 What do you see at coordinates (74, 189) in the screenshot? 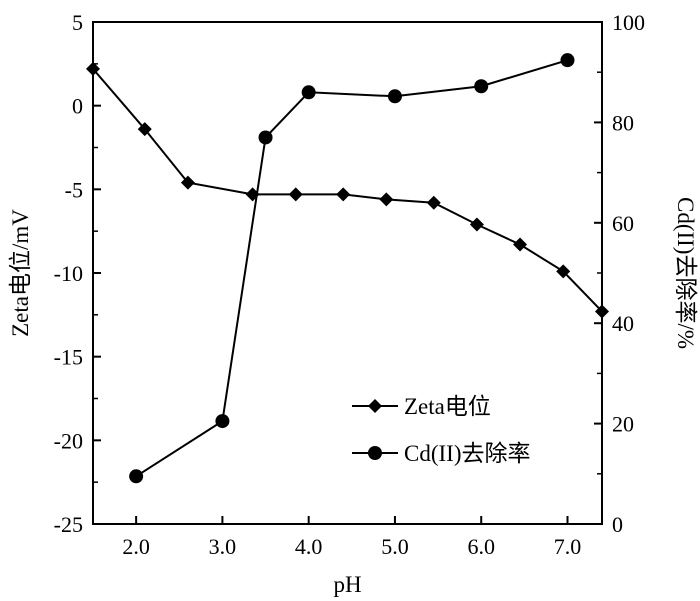
I see `y-left-tick-label: -5` at bounding box center [74, 189].